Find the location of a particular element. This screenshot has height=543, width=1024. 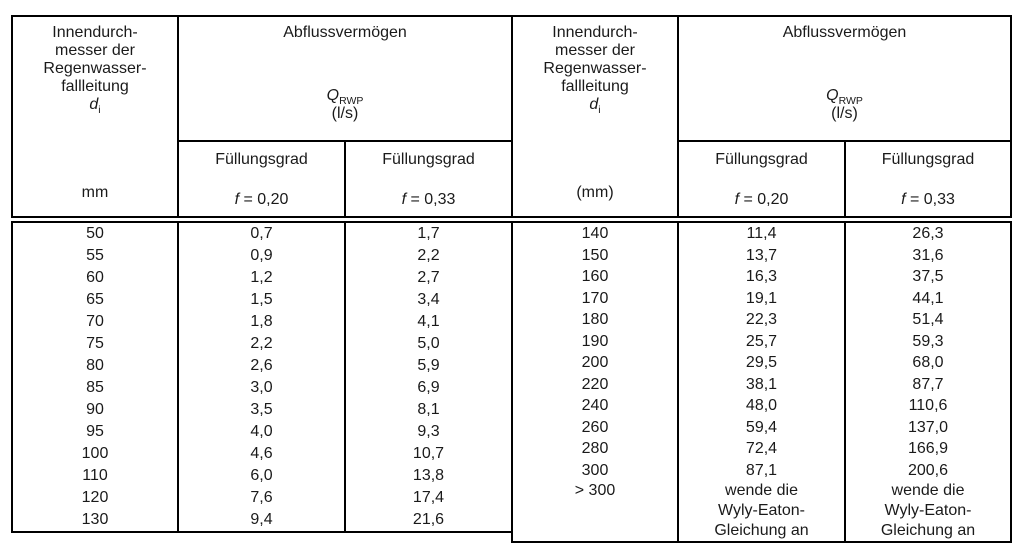

table-cell: 3,4 is located at coordinates (428, 299).